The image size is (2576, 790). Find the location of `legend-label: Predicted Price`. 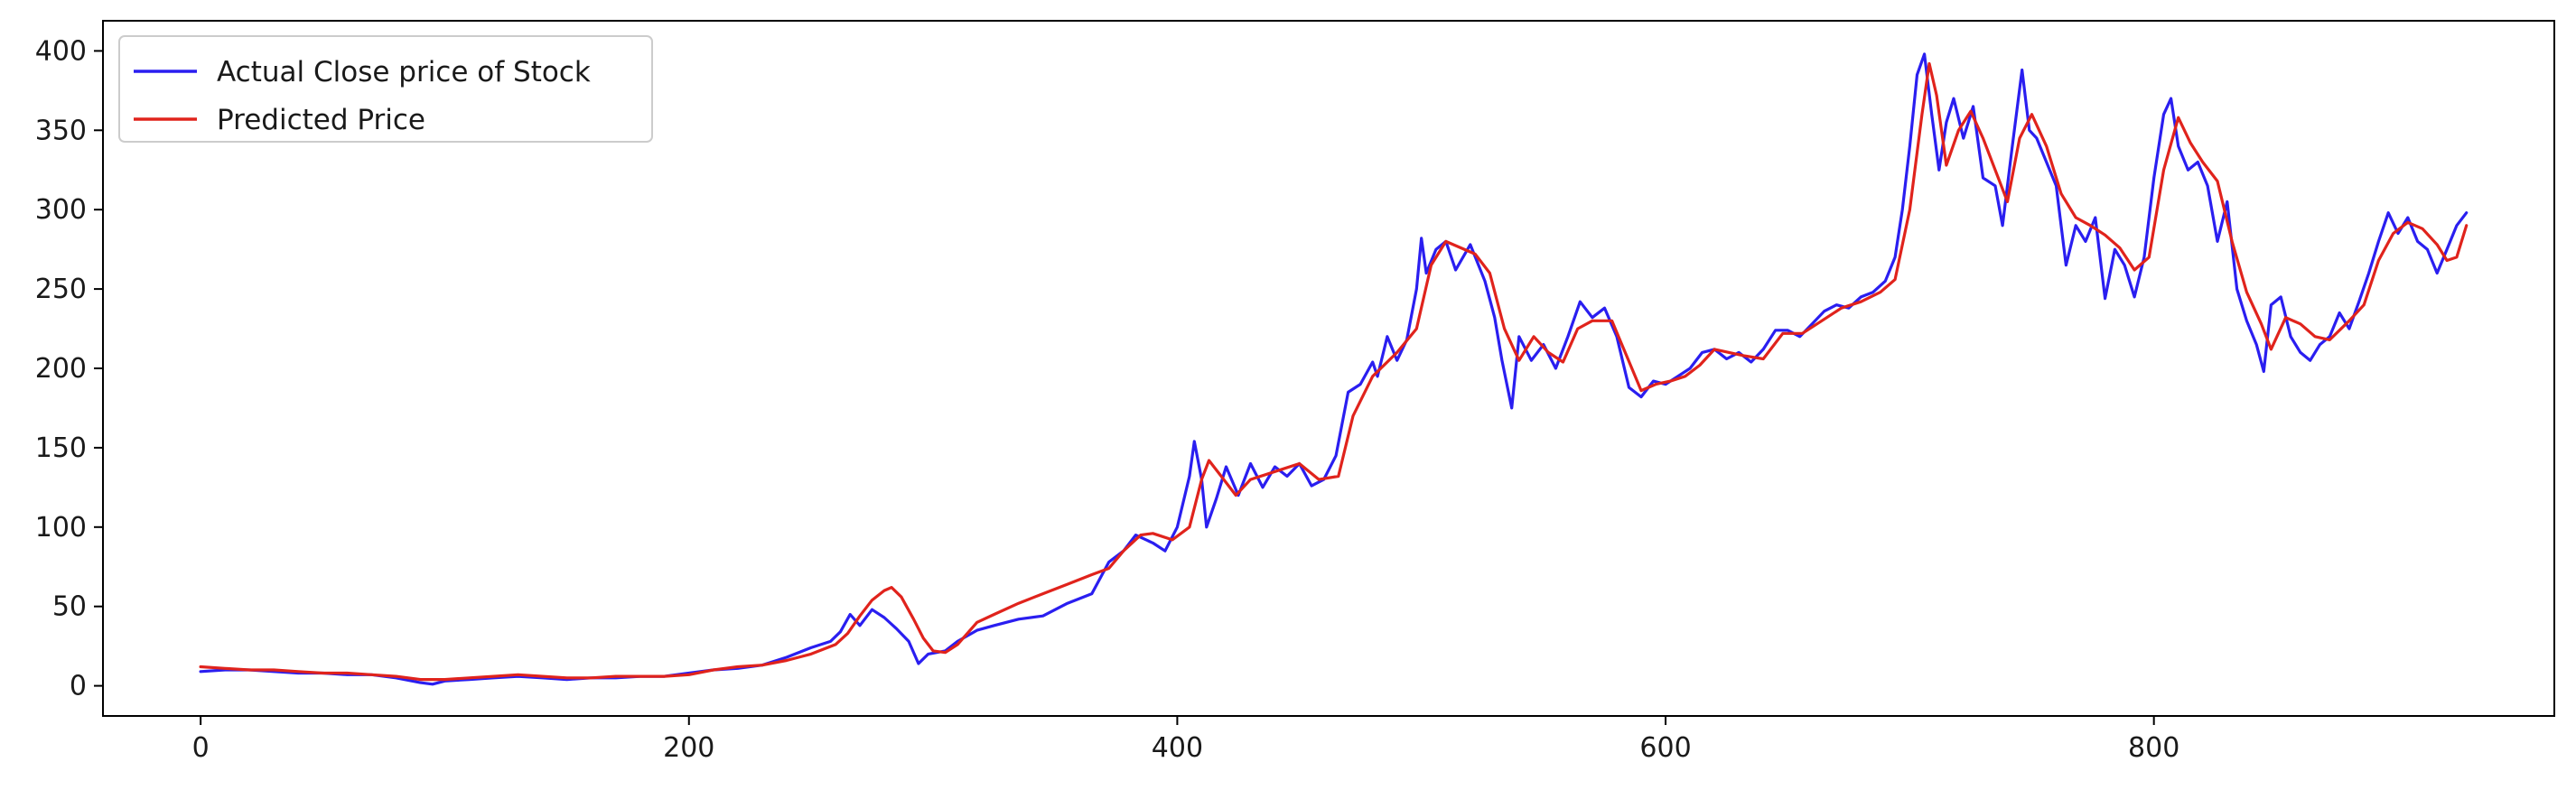

legend-label: Predicted Price is located at coordinates (321, 120).